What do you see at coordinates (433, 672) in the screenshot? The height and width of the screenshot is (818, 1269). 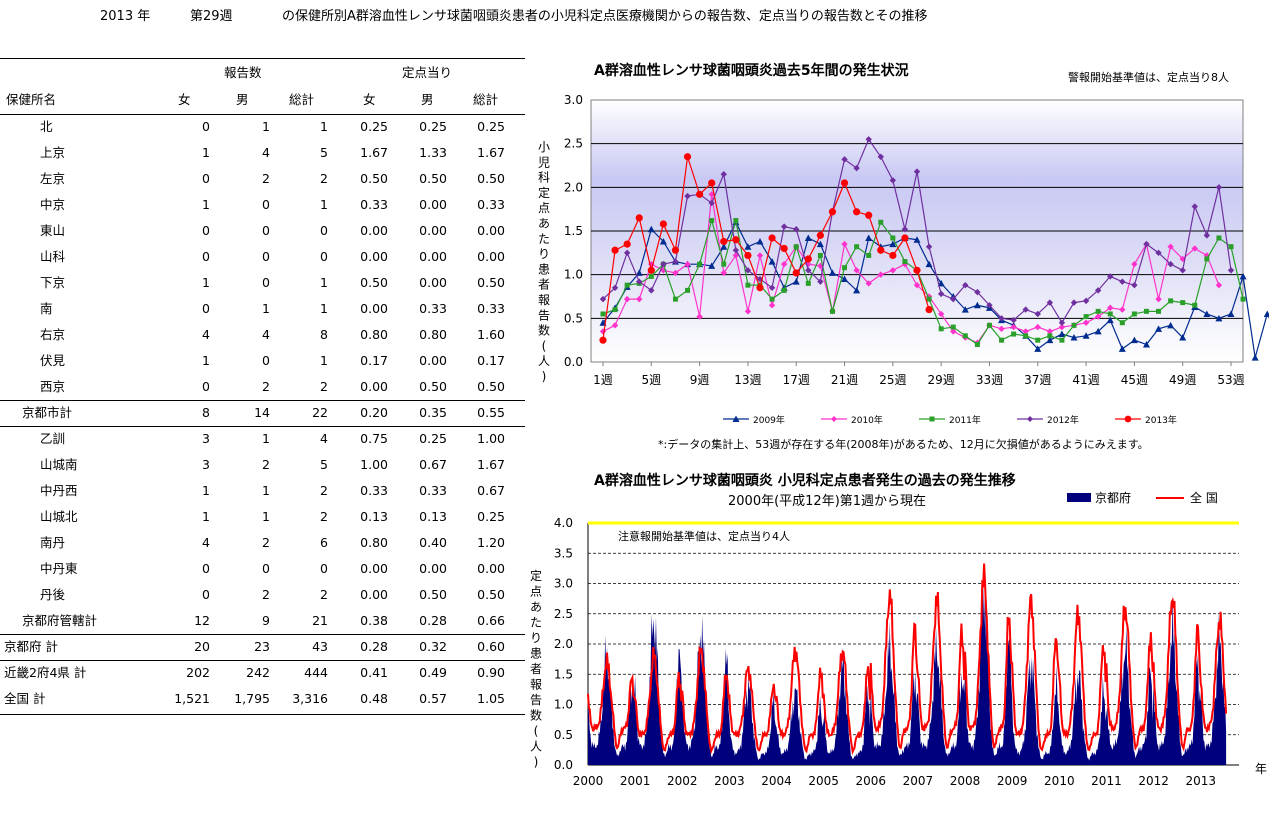 I see `row-value: 0.49` at bounding box center [433, 672].